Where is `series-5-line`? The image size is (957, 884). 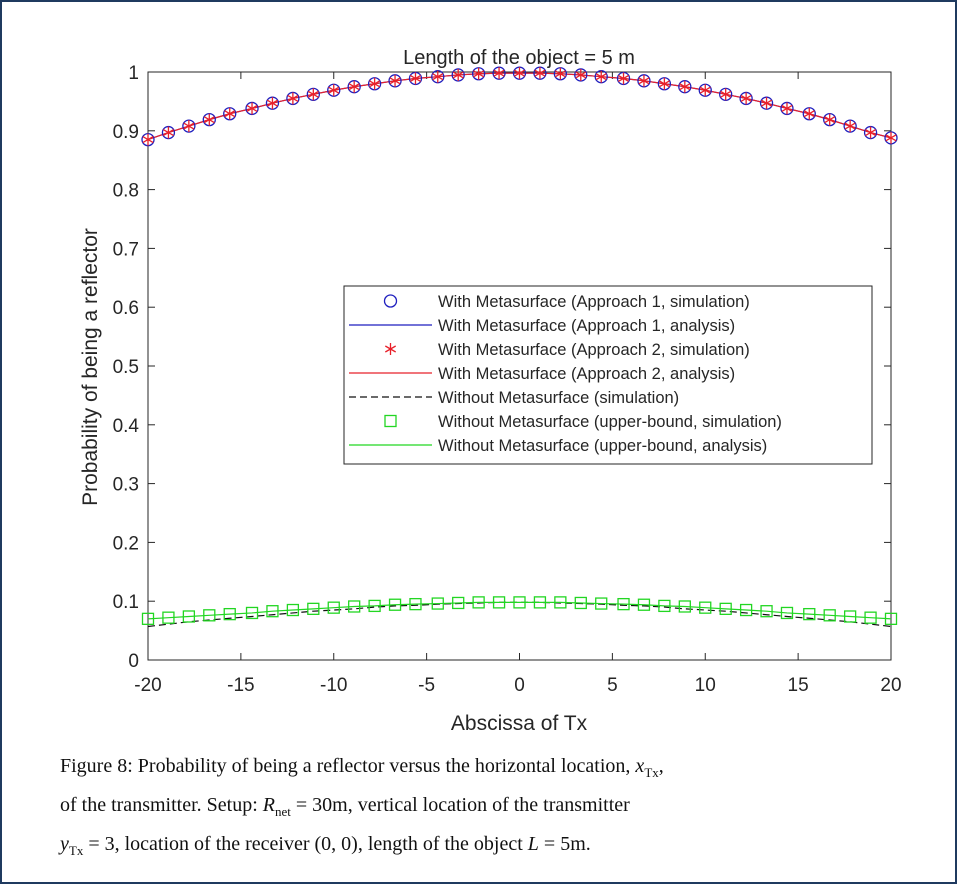 series-5-line is located at coordinates (519, 614).